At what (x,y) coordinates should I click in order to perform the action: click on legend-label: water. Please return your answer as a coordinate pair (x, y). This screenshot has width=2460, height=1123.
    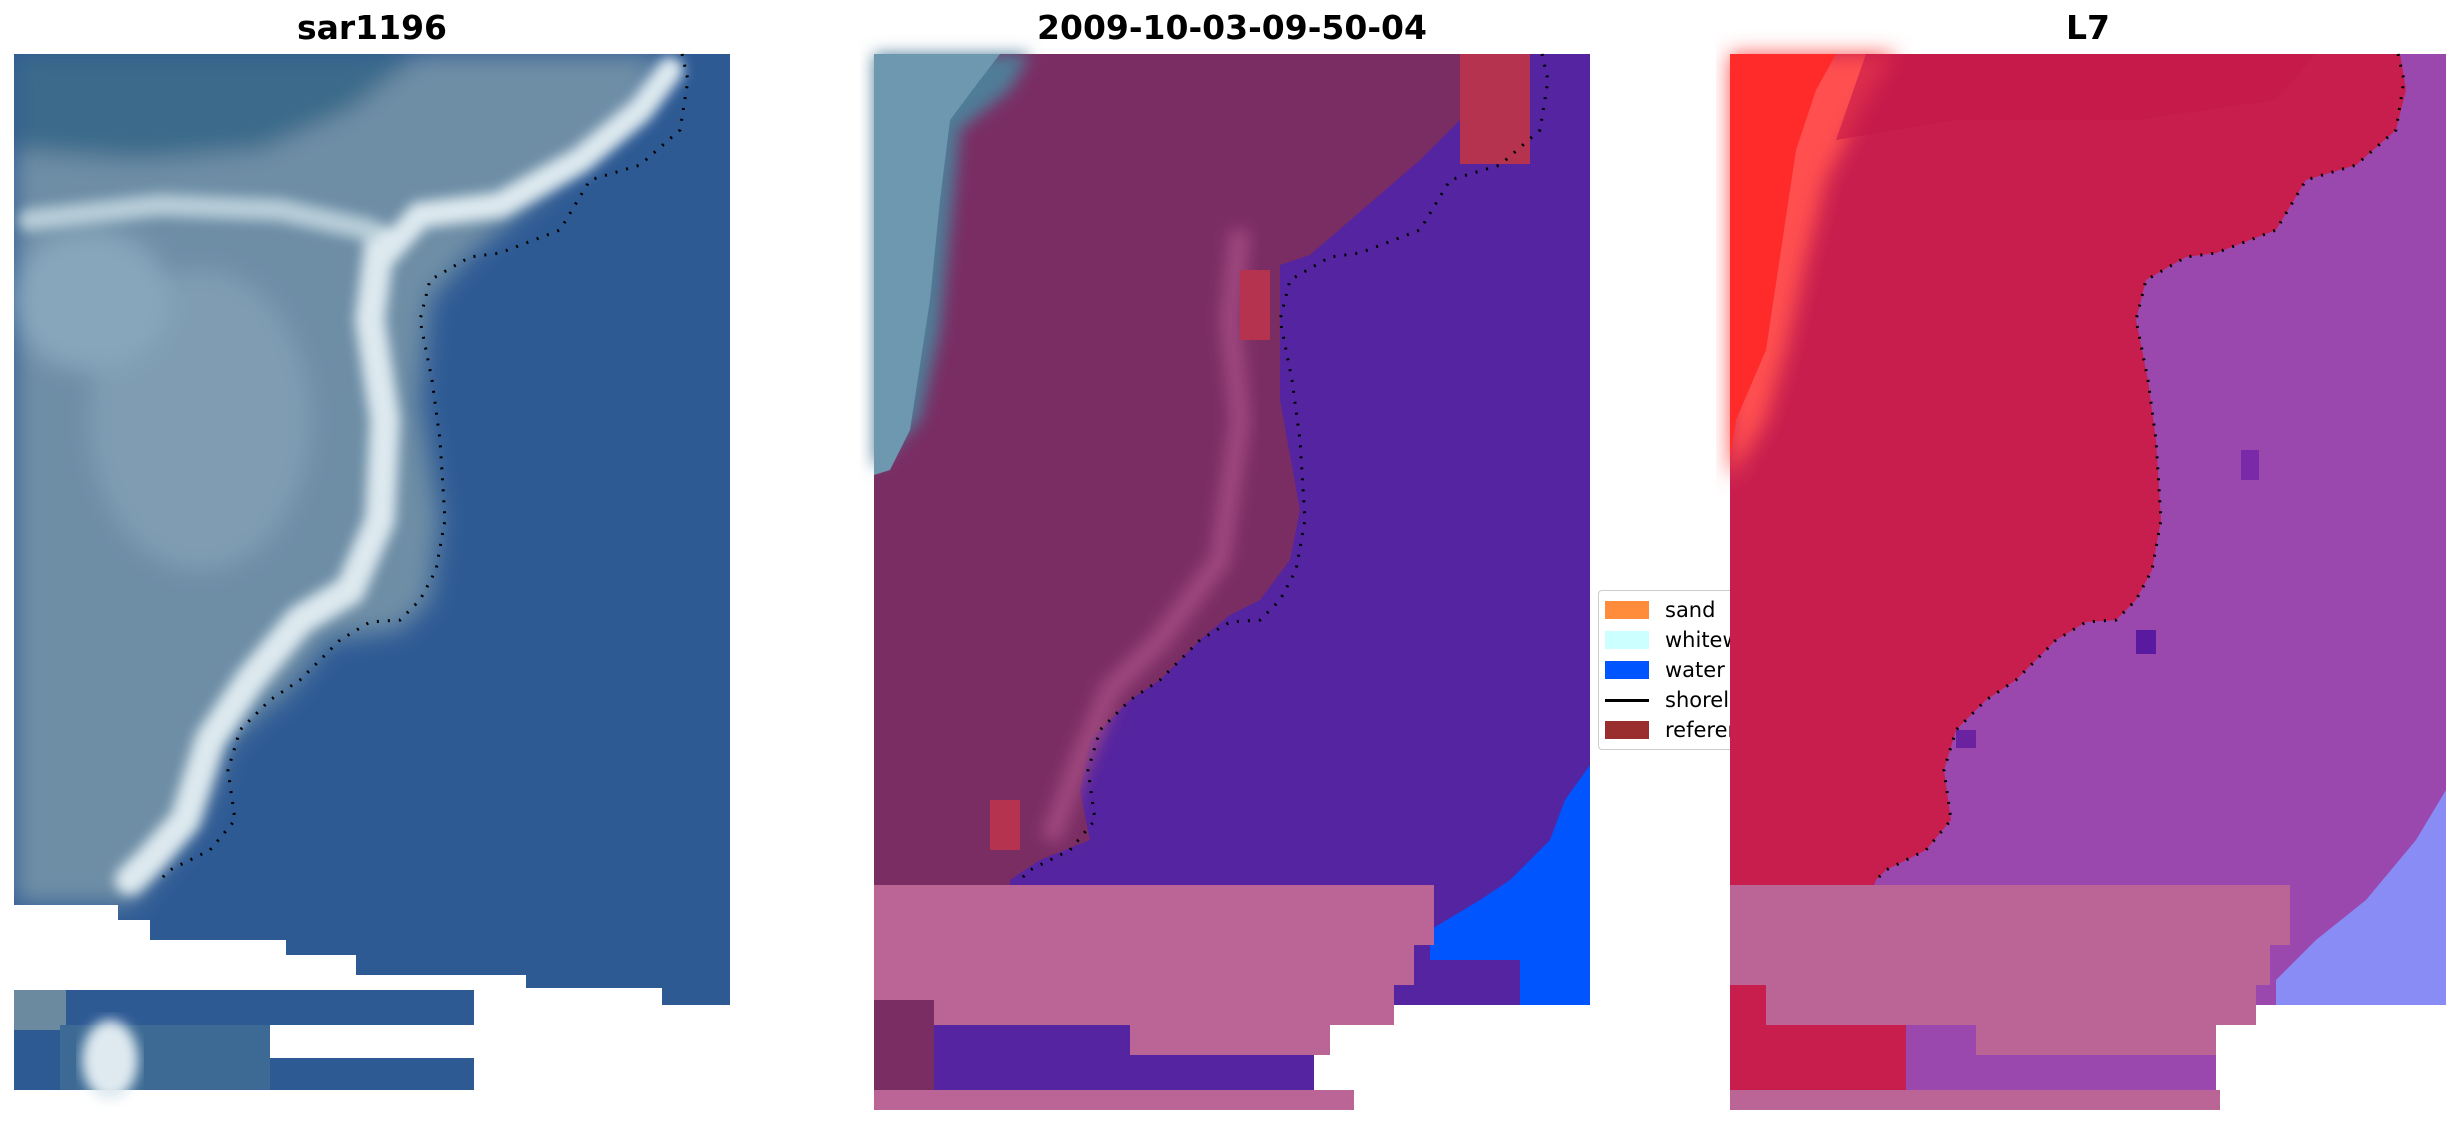
    Looking at the image, I should click on (1695, 670).